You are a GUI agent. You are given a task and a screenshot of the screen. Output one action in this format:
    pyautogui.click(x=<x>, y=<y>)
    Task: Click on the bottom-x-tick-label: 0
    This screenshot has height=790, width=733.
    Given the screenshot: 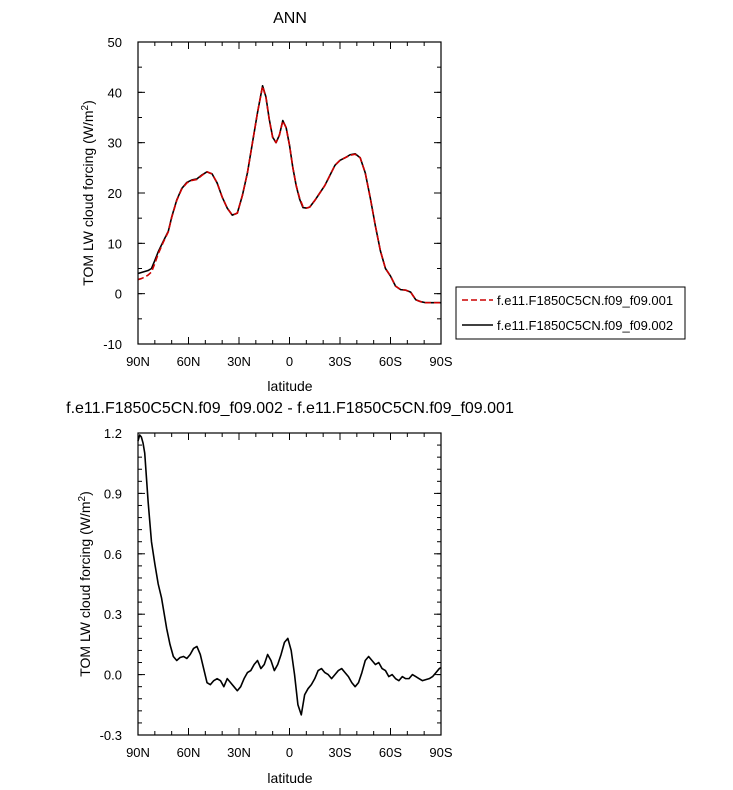 What is the action you would take?
    pyautogui.click(x=289, y=752)
    